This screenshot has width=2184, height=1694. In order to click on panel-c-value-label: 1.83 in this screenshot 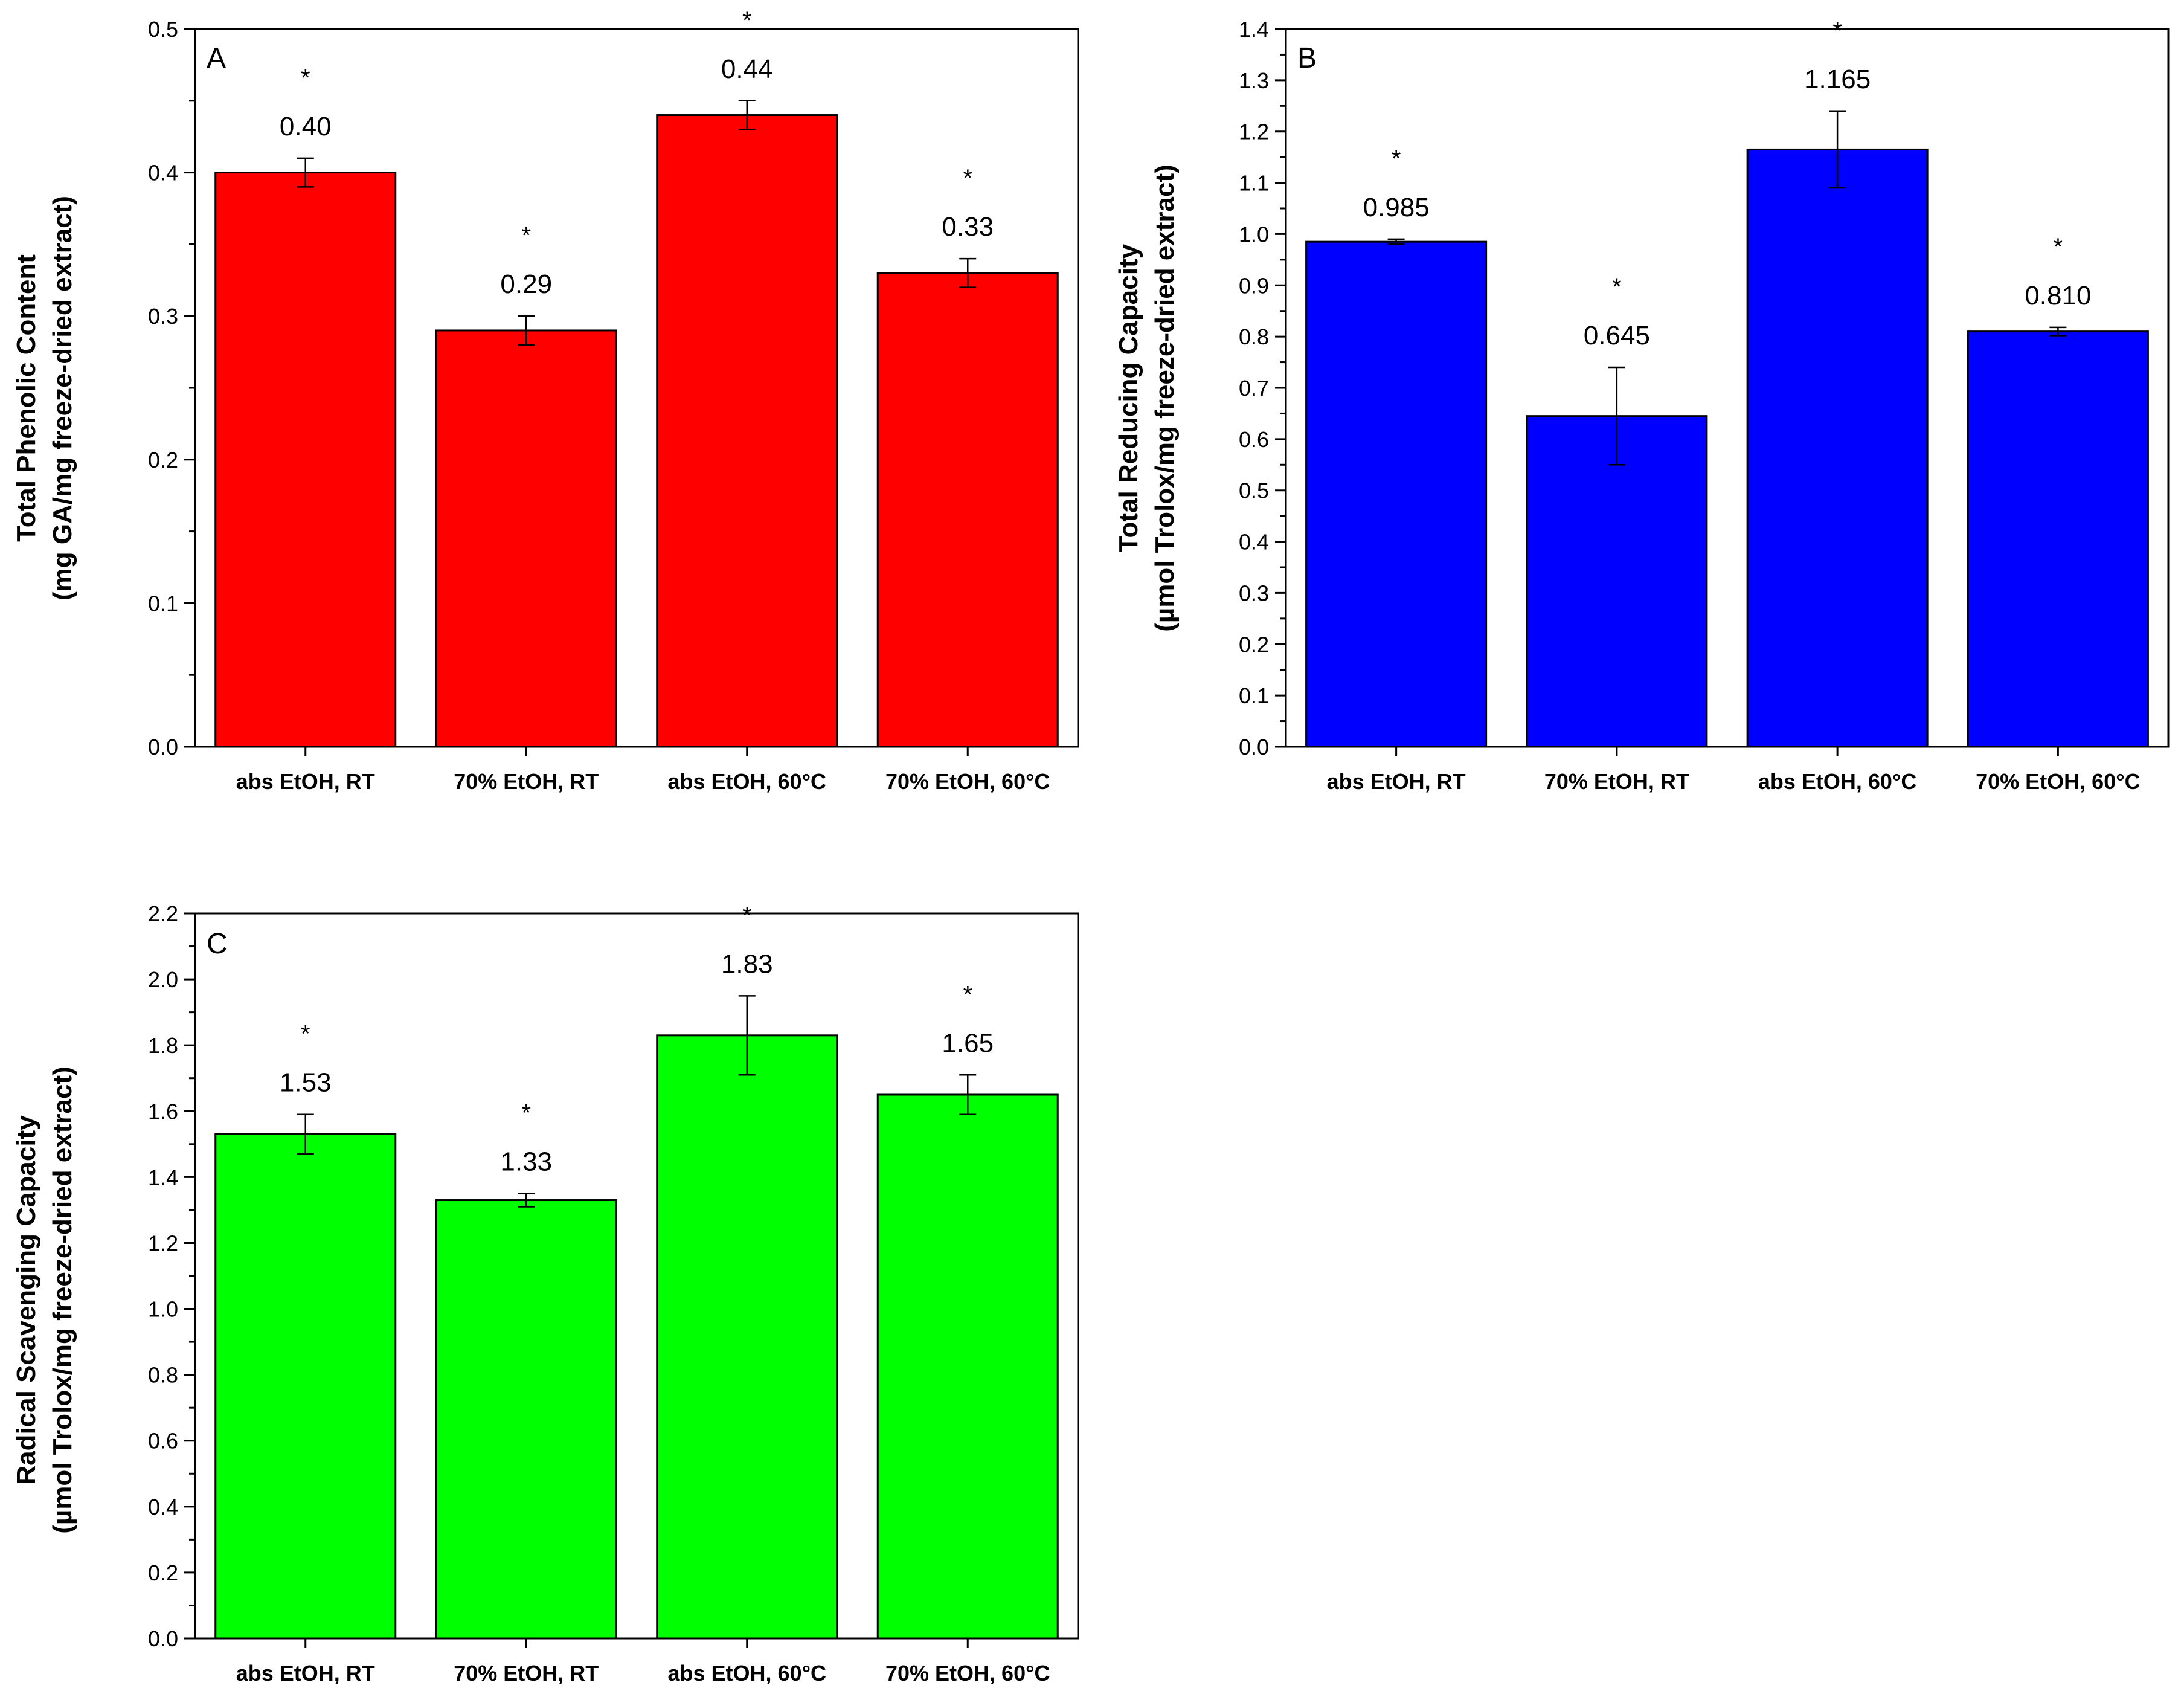, I will do `click(747, 964)`.